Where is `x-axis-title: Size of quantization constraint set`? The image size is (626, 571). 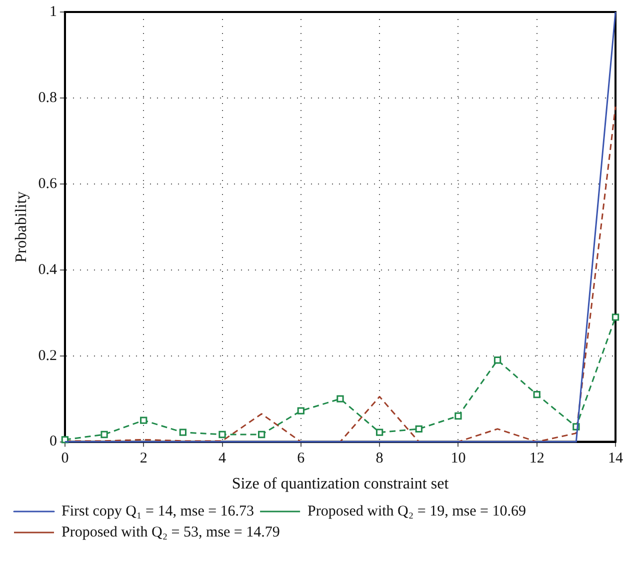 x-axis-title: Size of quantization constraint set is located at coordinates (341, 484).